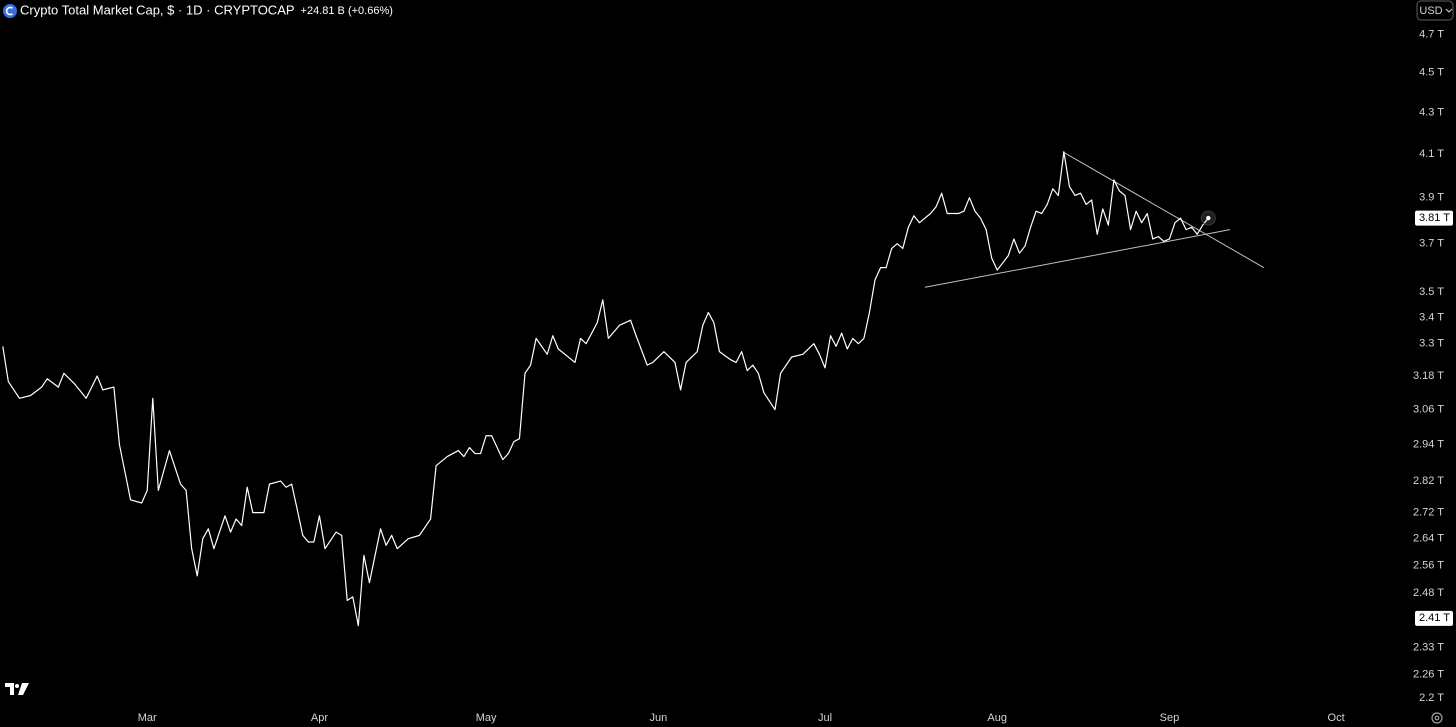 The width and height of the screenshot is (1456, 727). I want to click on y-tick-label: 2.26 T, so click(1428, 674).